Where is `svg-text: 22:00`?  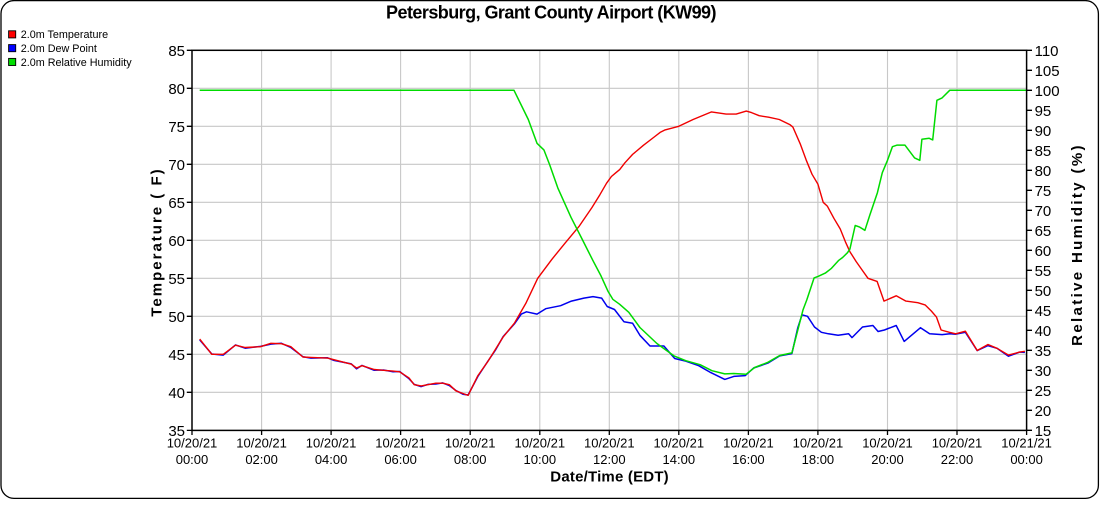 svg-text: 22:00 is located at coordinates (957, 459).